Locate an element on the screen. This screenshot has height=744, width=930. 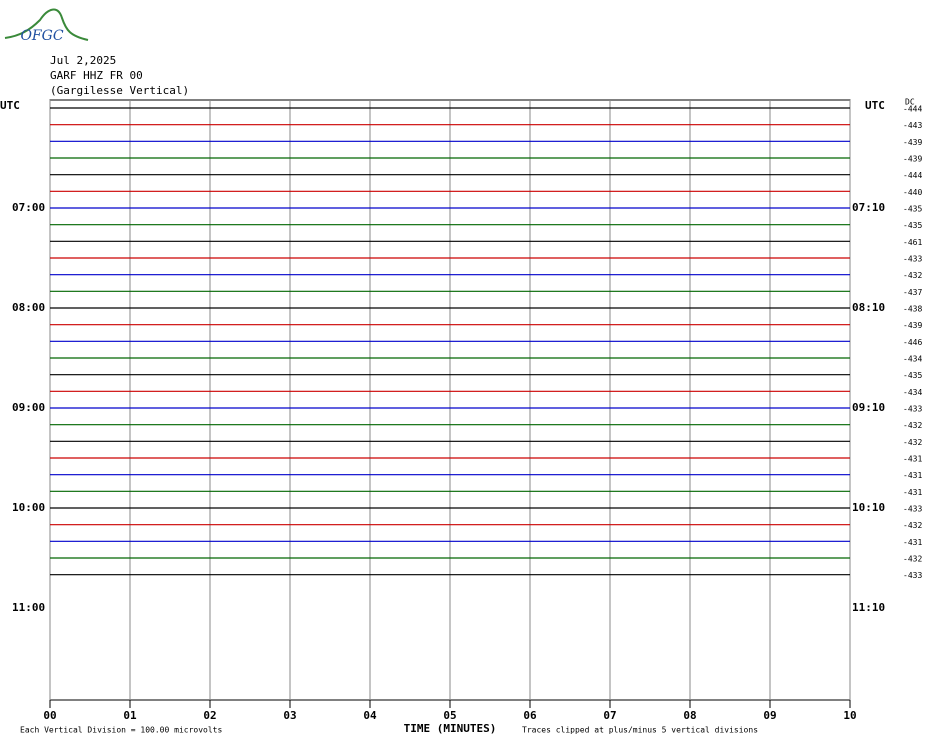
x-tick-label: 08 is located at coordinates (689, 715).